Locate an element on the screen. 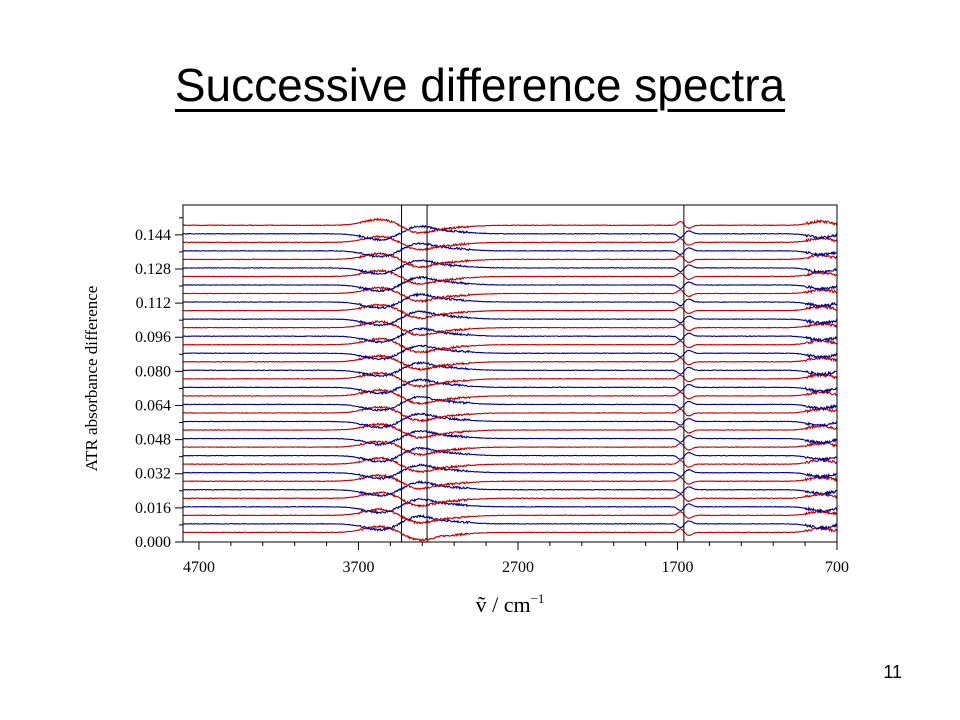 This screenshot has width=960, height=720. x-tick-label: 2700 is located at coordinates (518, 567).